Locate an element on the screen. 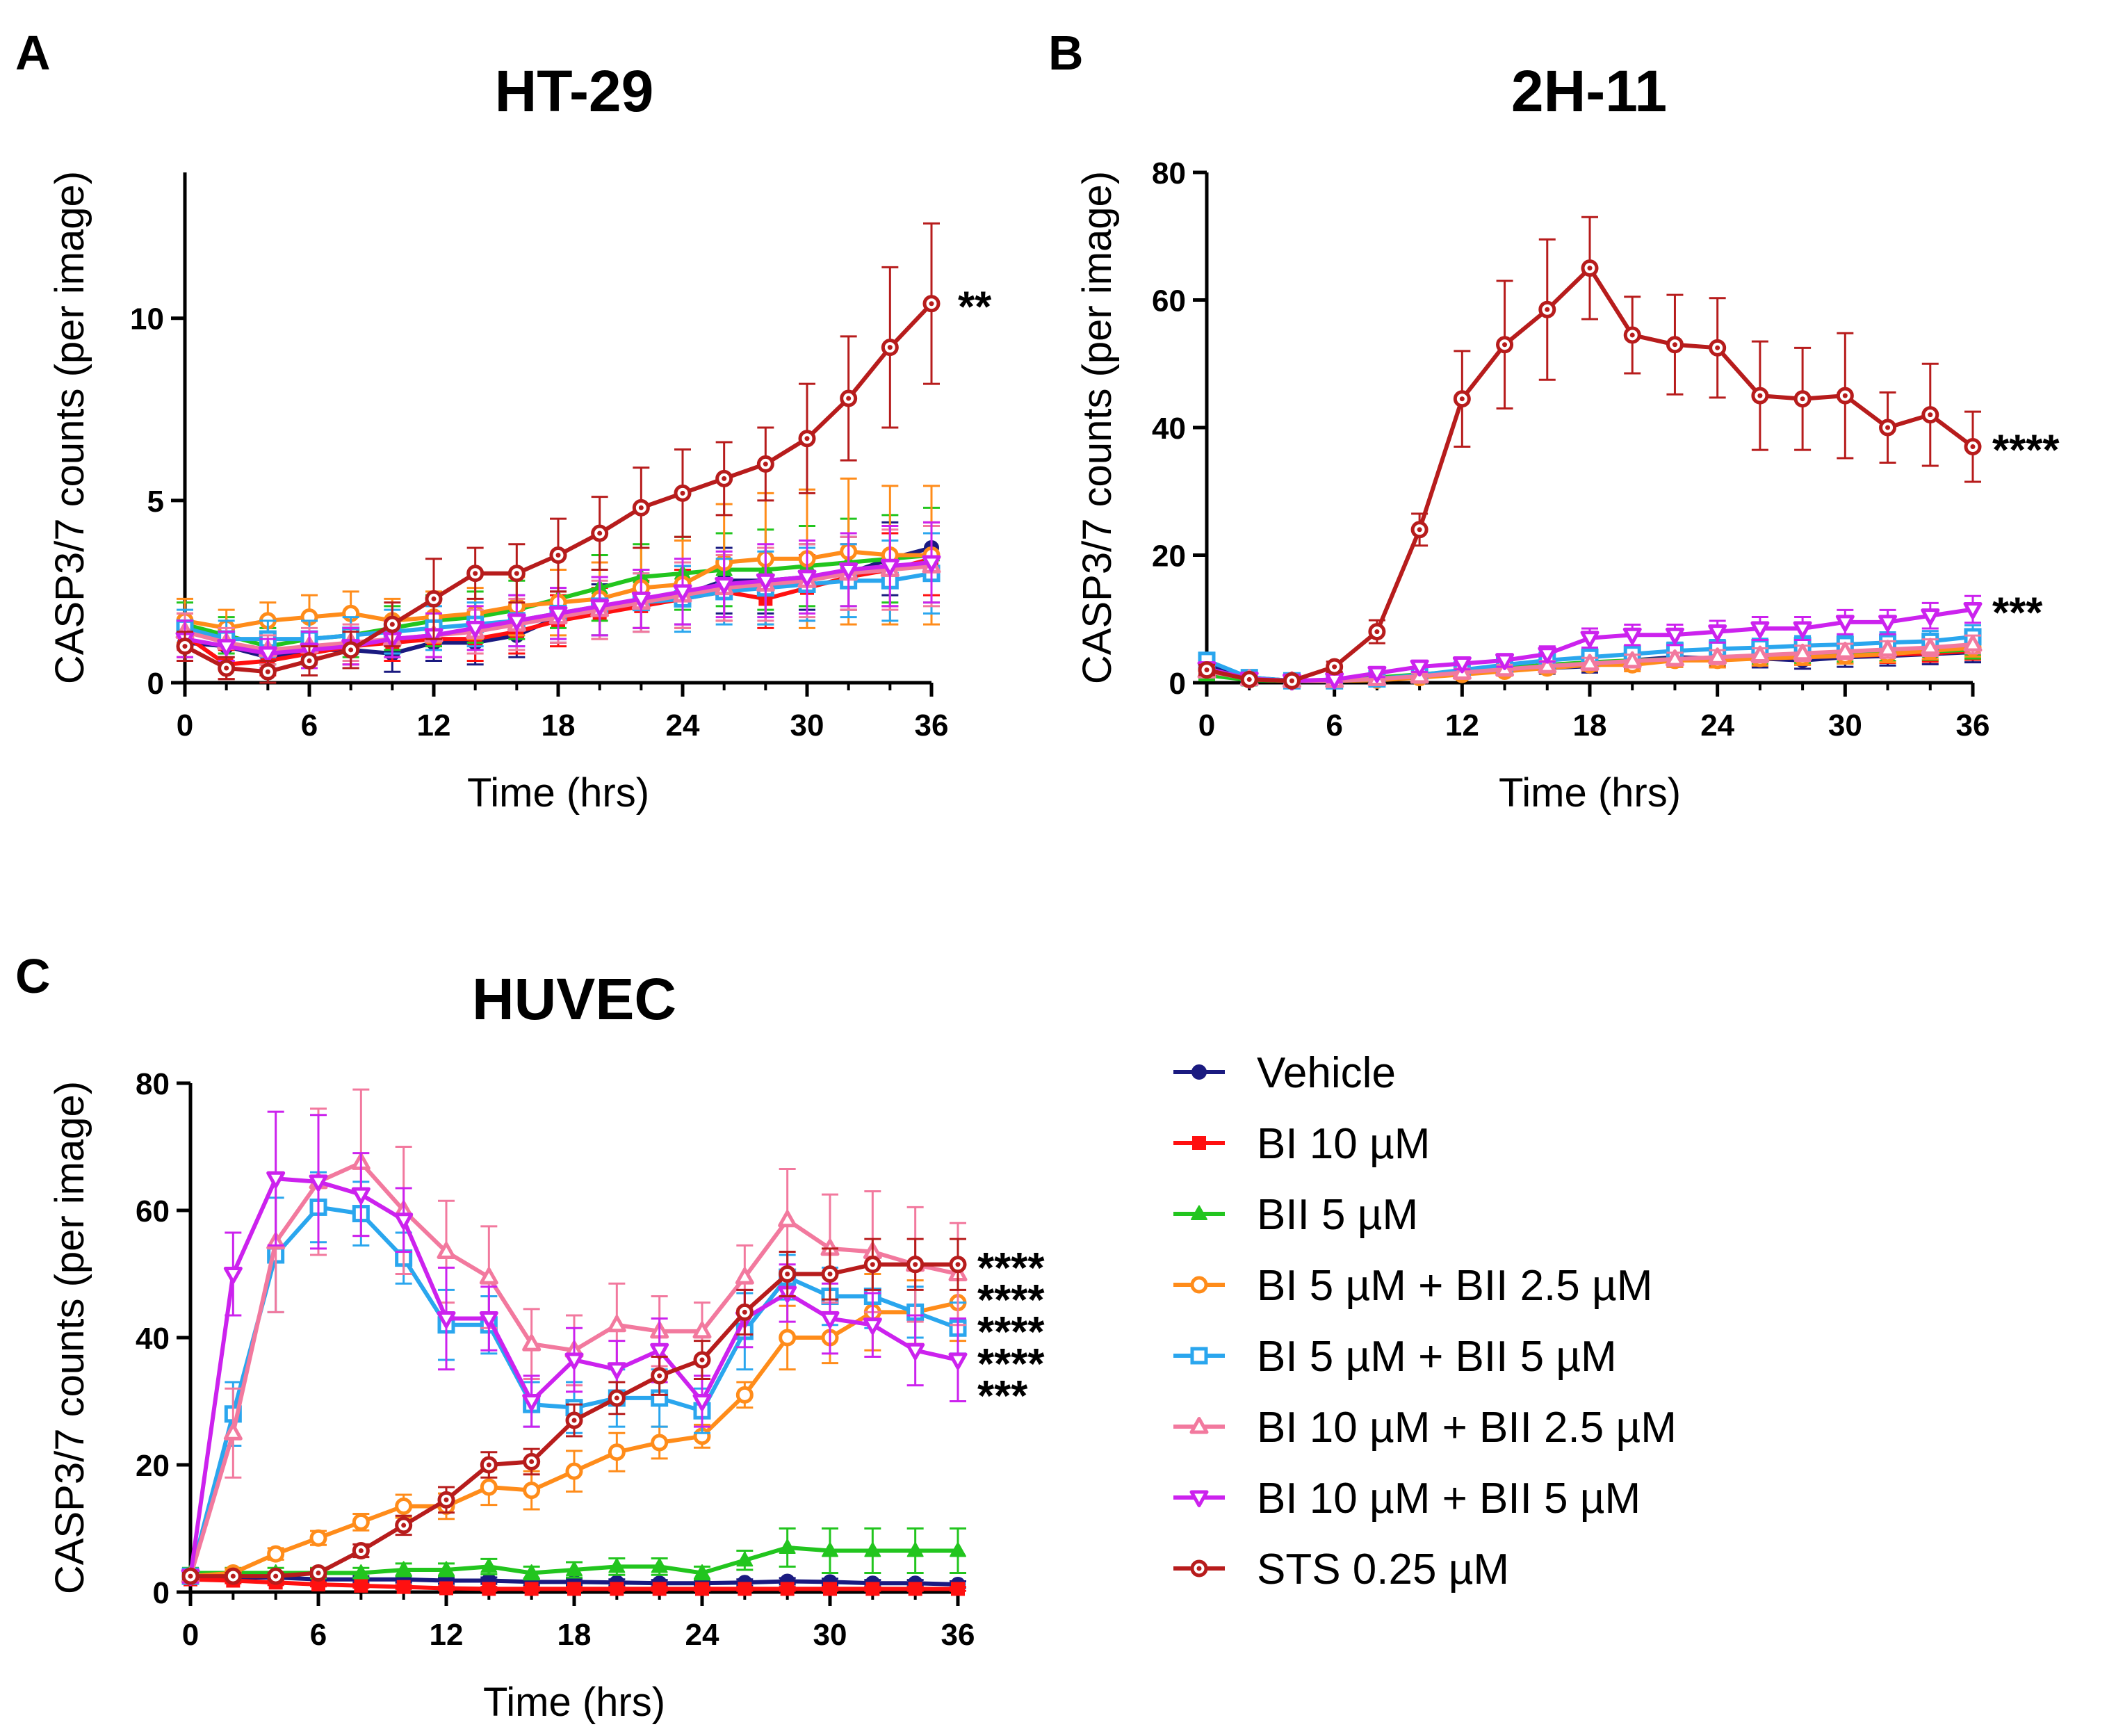 This screenshot has width=2116, height=1736. x-tick-label: 24 is located at coordinates (1717, 726).